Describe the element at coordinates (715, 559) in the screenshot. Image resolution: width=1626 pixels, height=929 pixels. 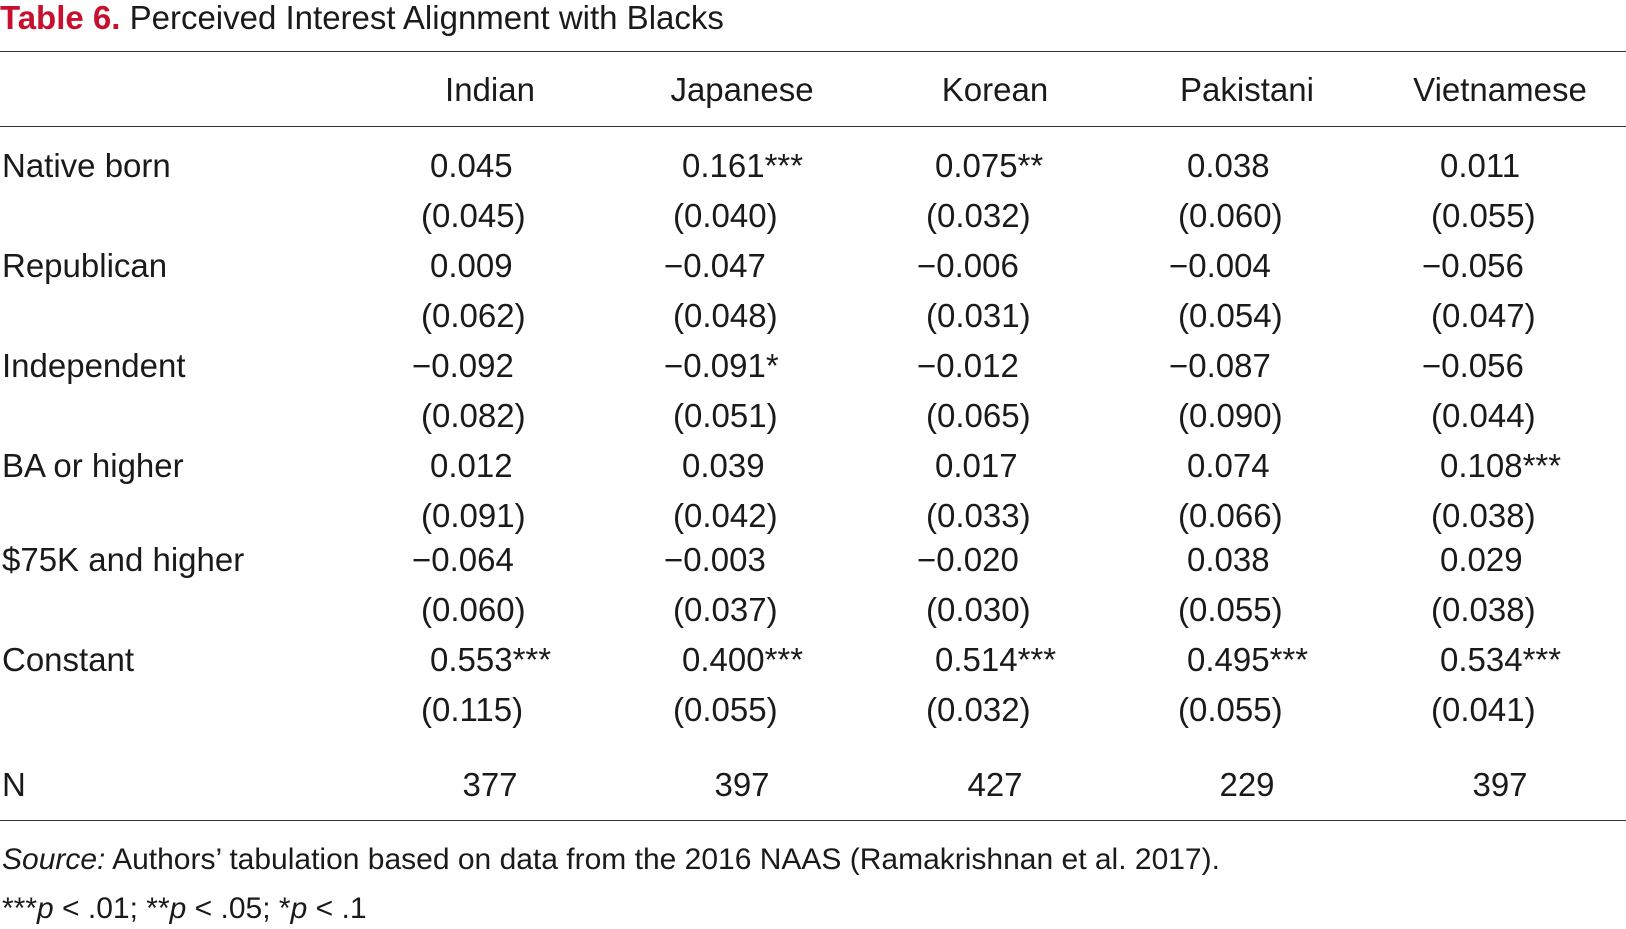
I see `coefficient-cell: −0.003` at that location.